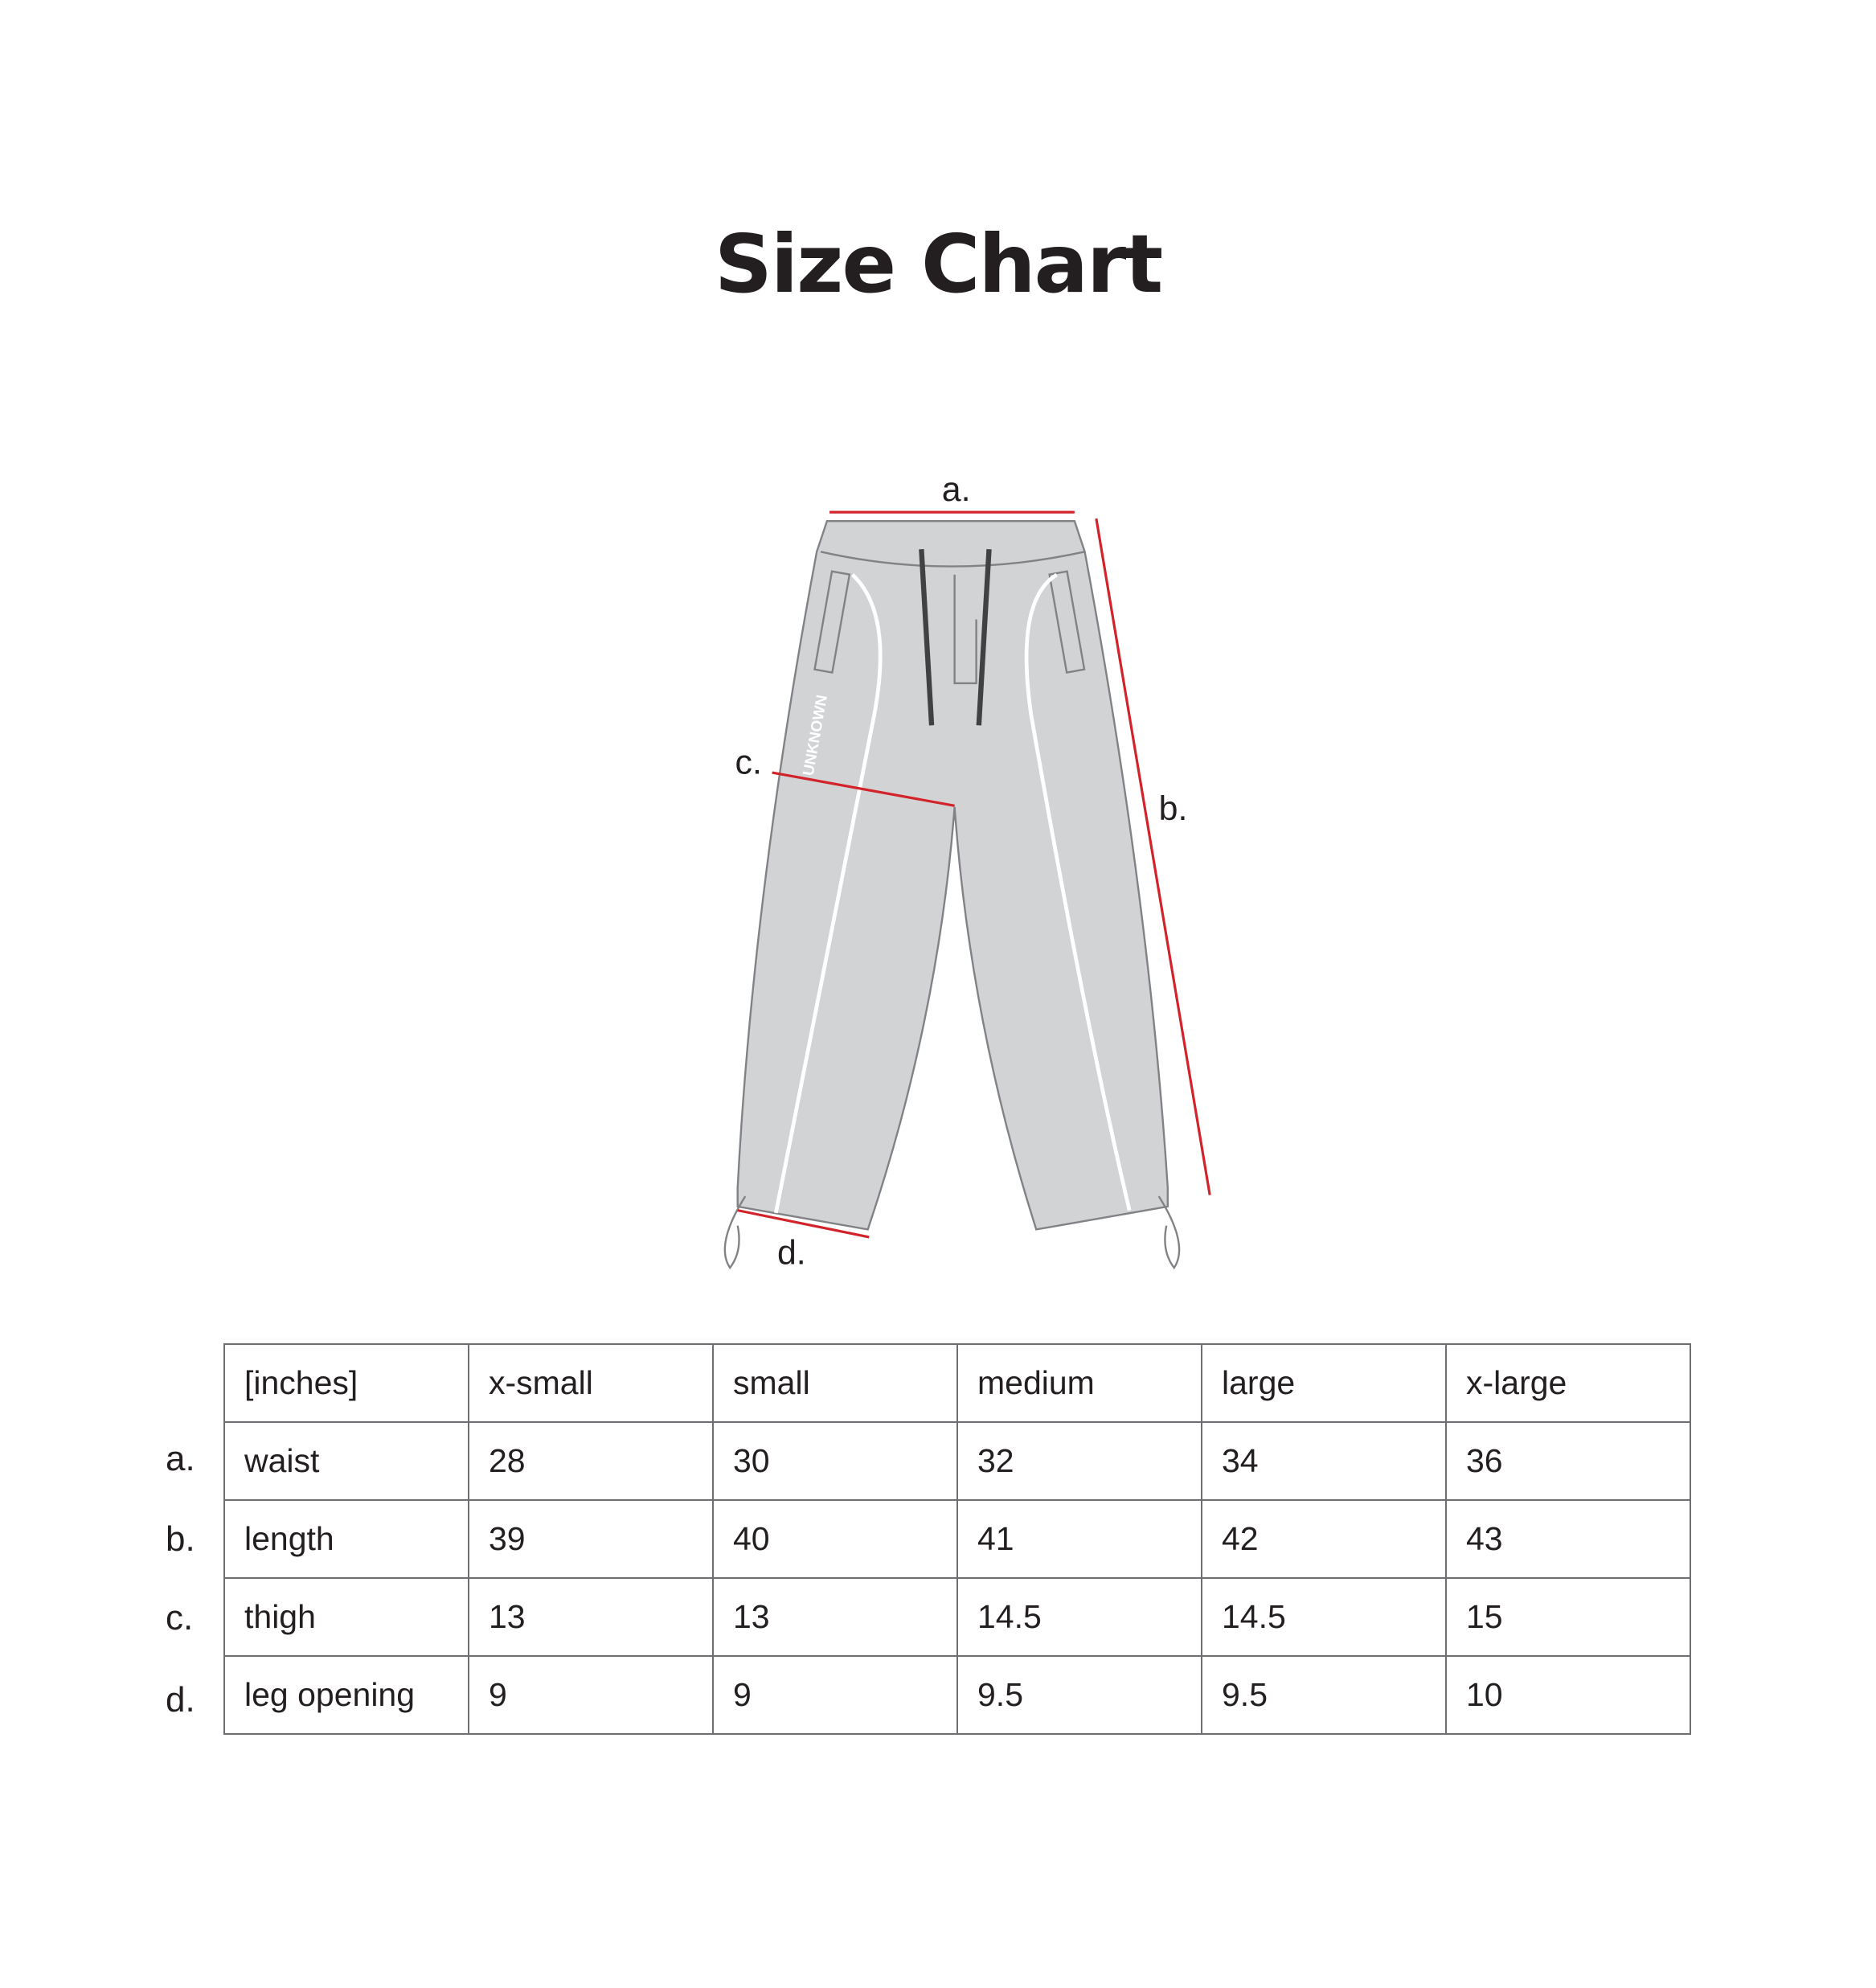  I want to click on table-row: leg opening 9 9 9.5 9.5 10, so click(957, 1695).